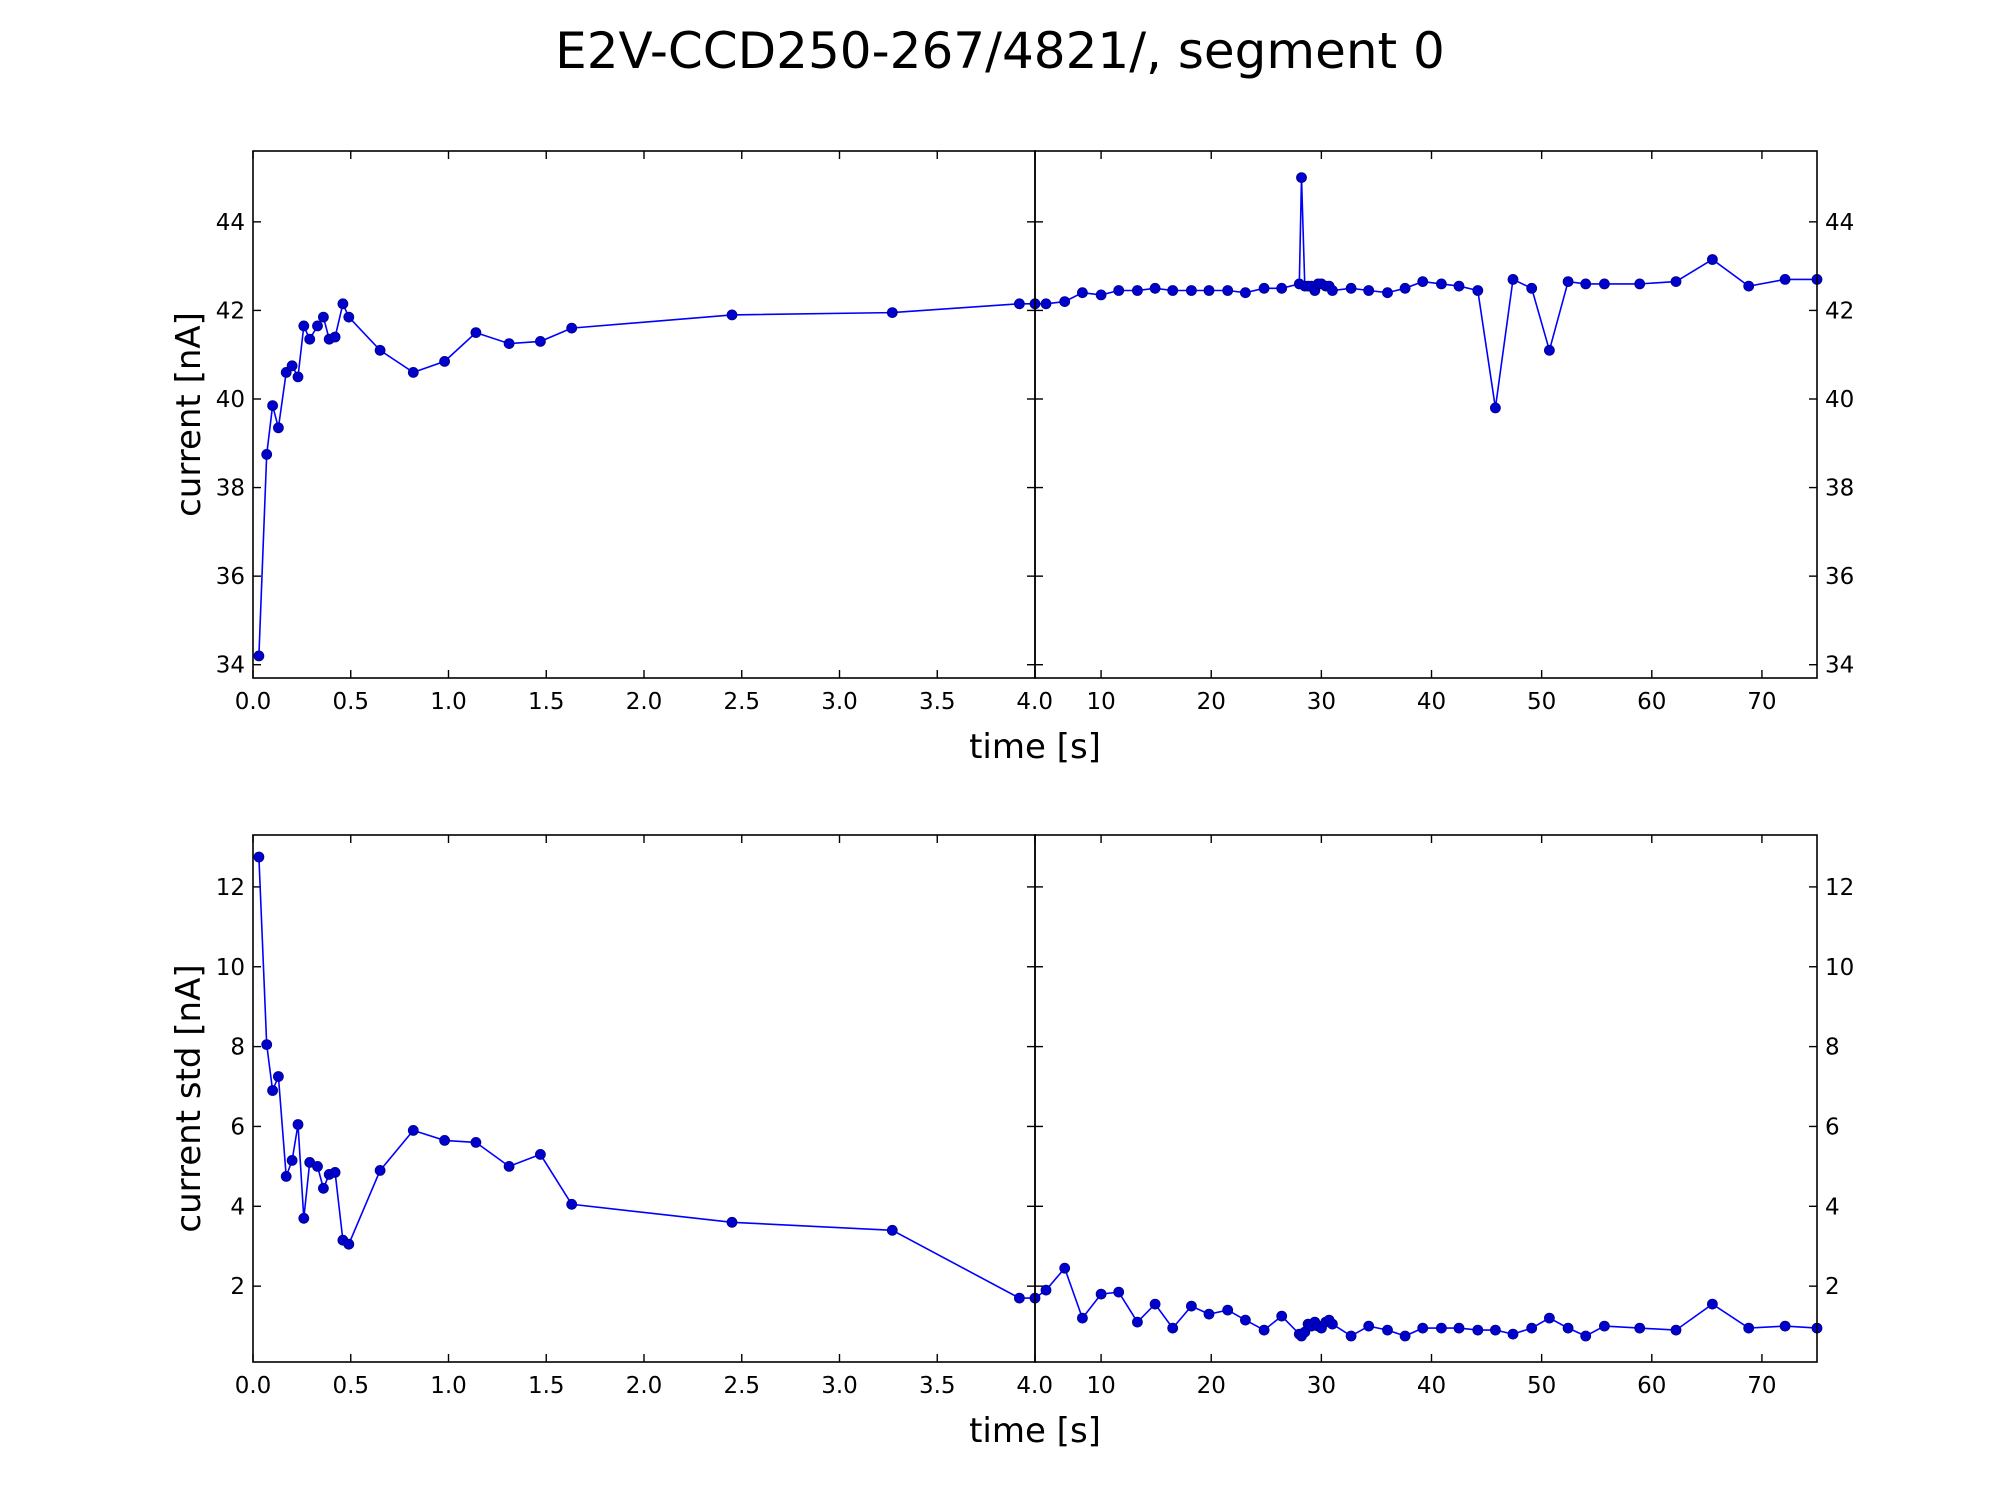  I want to click on current-std-right-panel-frame, so click(1426, 1098).